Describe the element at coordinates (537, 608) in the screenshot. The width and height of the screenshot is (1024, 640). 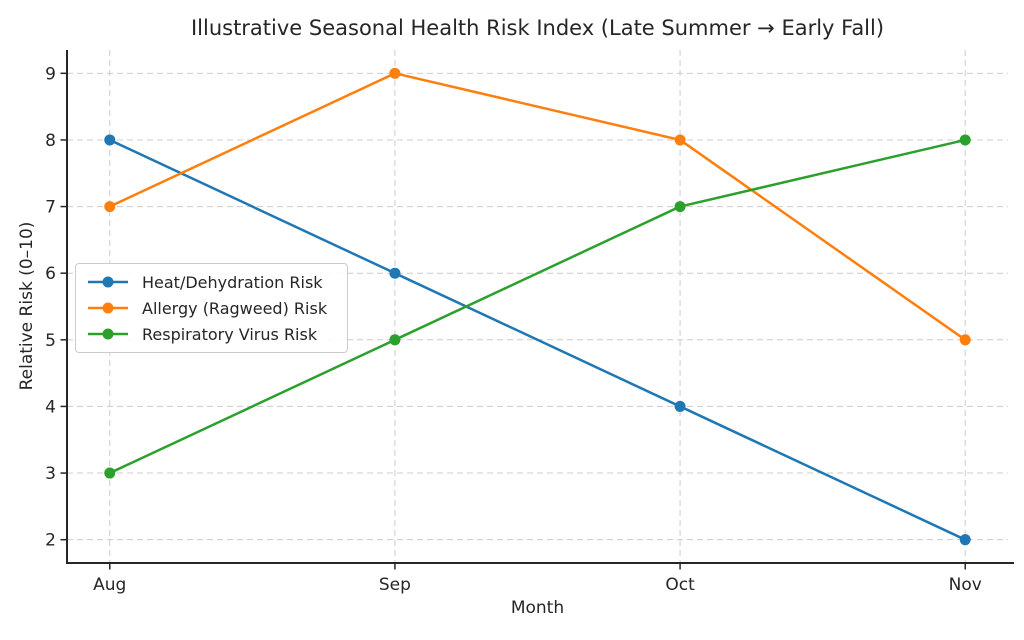
I see `x-axis-label: Month` at that location.